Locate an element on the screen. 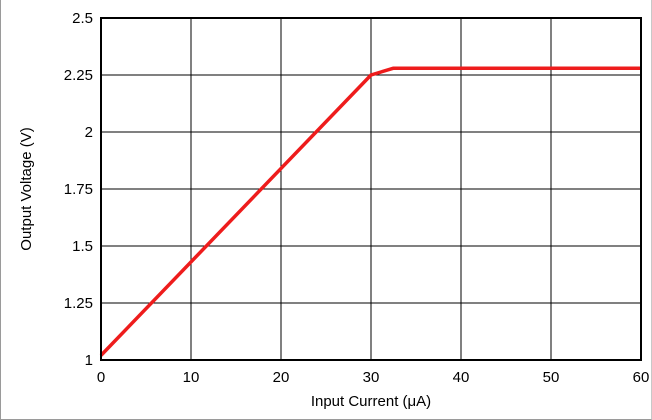 The height and width of the screenshot is (420, 652). y-tick-label: 1 is located at coordinates (89, 360).